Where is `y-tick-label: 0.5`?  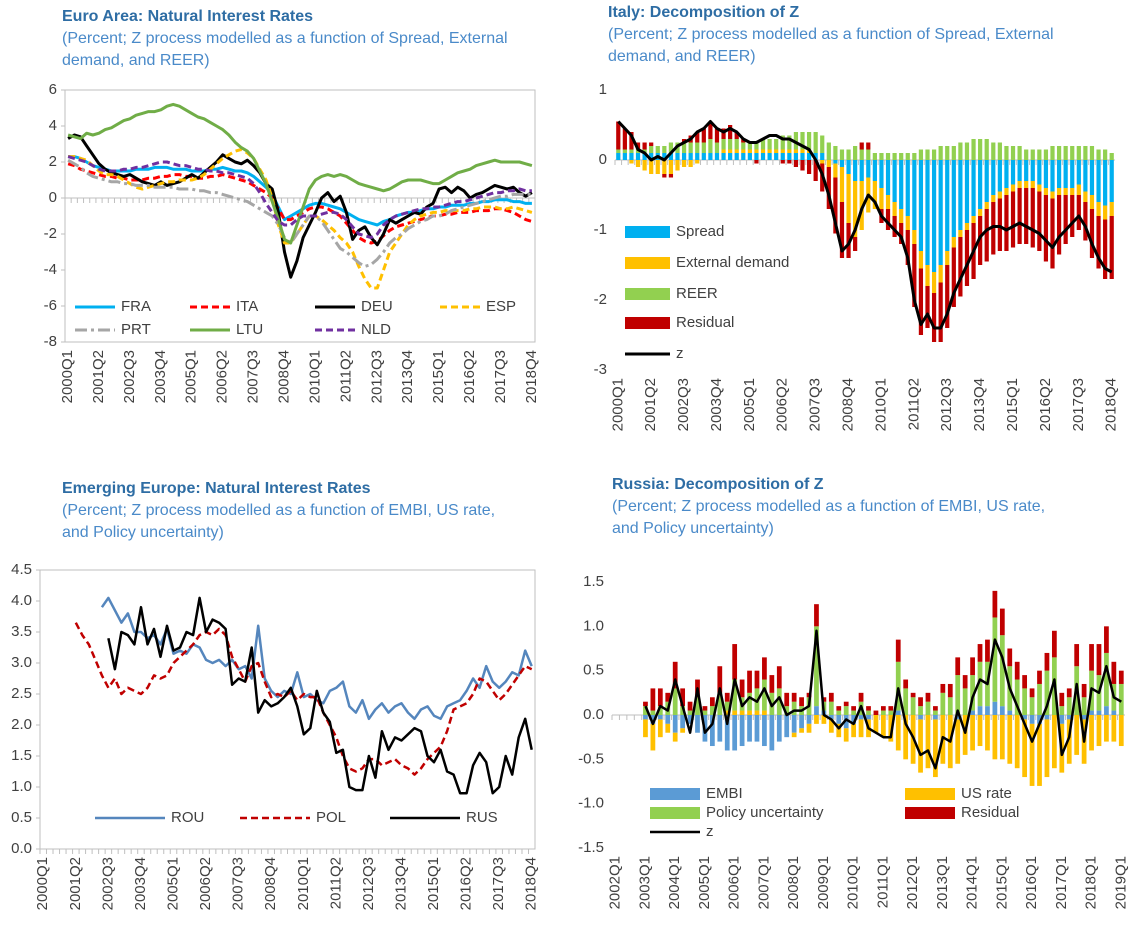
y-tick-label: 0.5 is located at coordinates (593, 670).